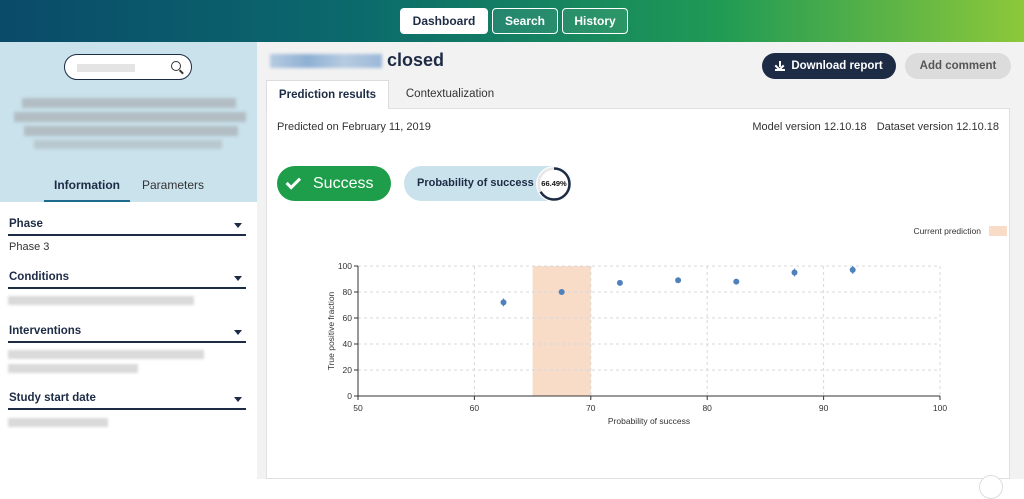  Describe the element at coordinates (937, 127) in the screenshot. I see `dataset-version: Dataset version 12.10.18` at that location.